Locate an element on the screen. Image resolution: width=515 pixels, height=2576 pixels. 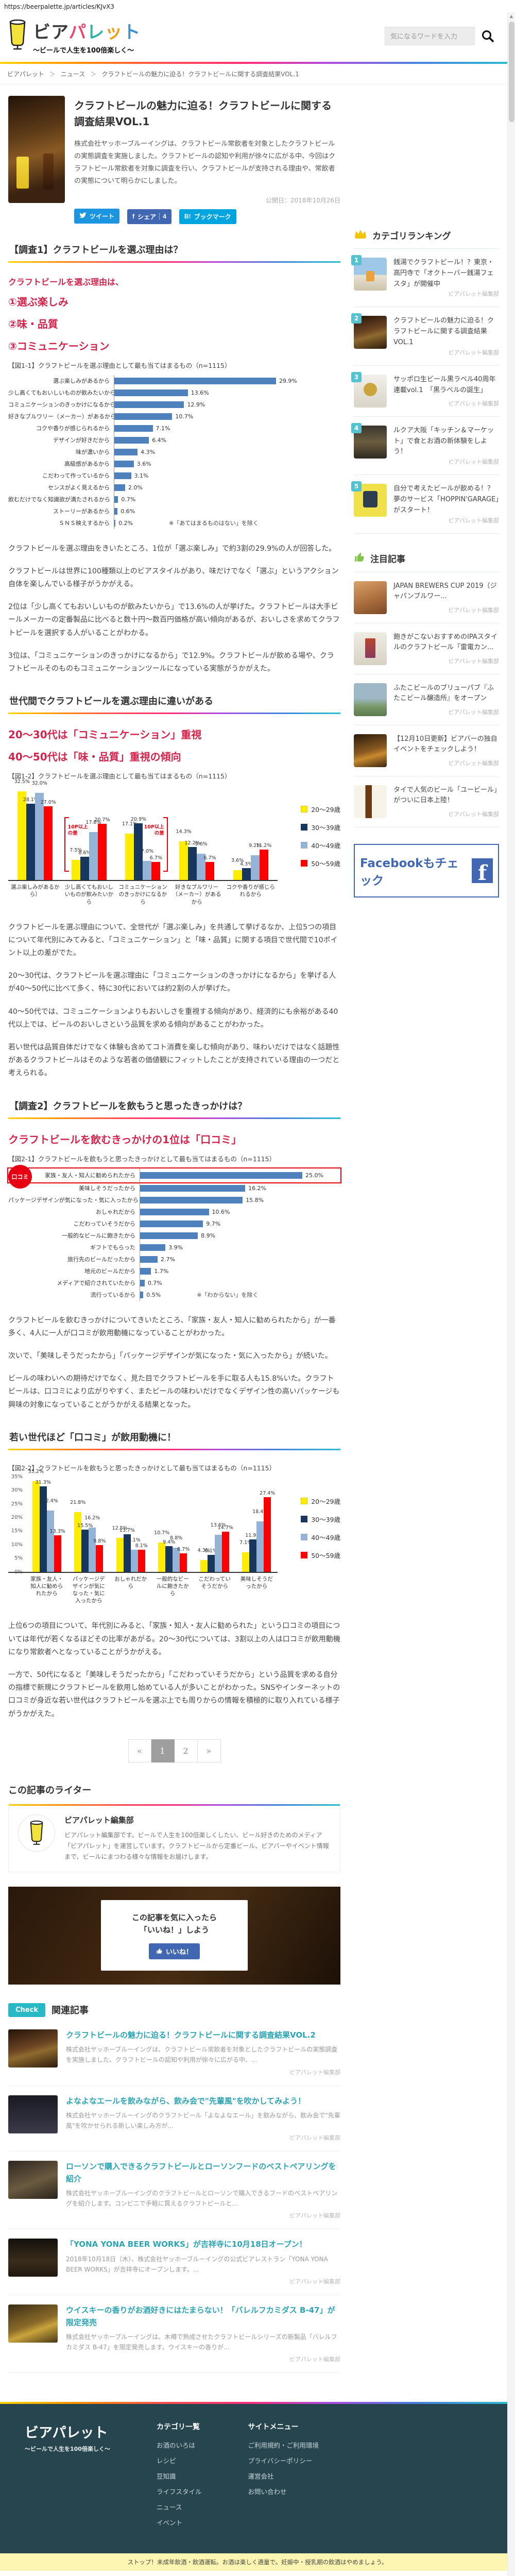
bar-value: 13.3% is located at coordinates (57, 1532).